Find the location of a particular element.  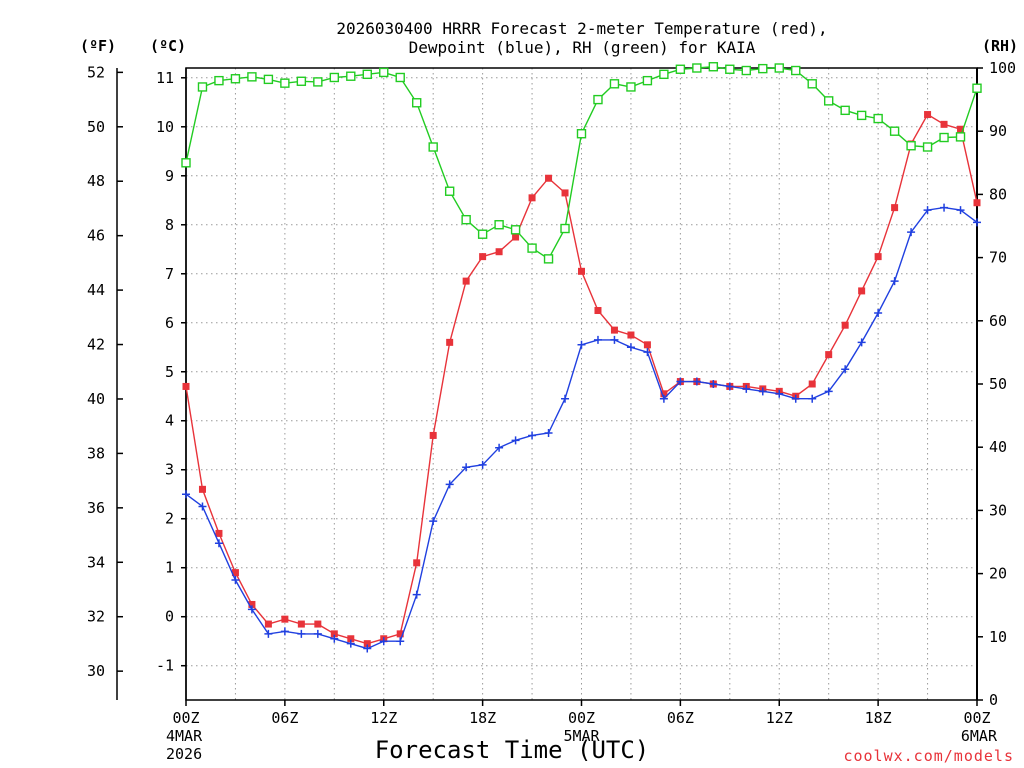

fahrenheit-tick-label: 50 is located at coordinates (96, 127).